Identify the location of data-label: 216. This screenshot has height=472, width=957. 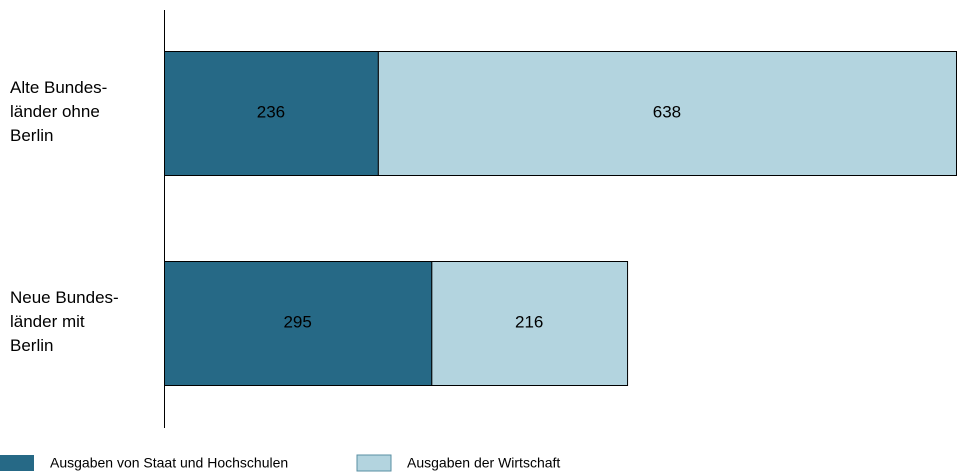
(529, 321).